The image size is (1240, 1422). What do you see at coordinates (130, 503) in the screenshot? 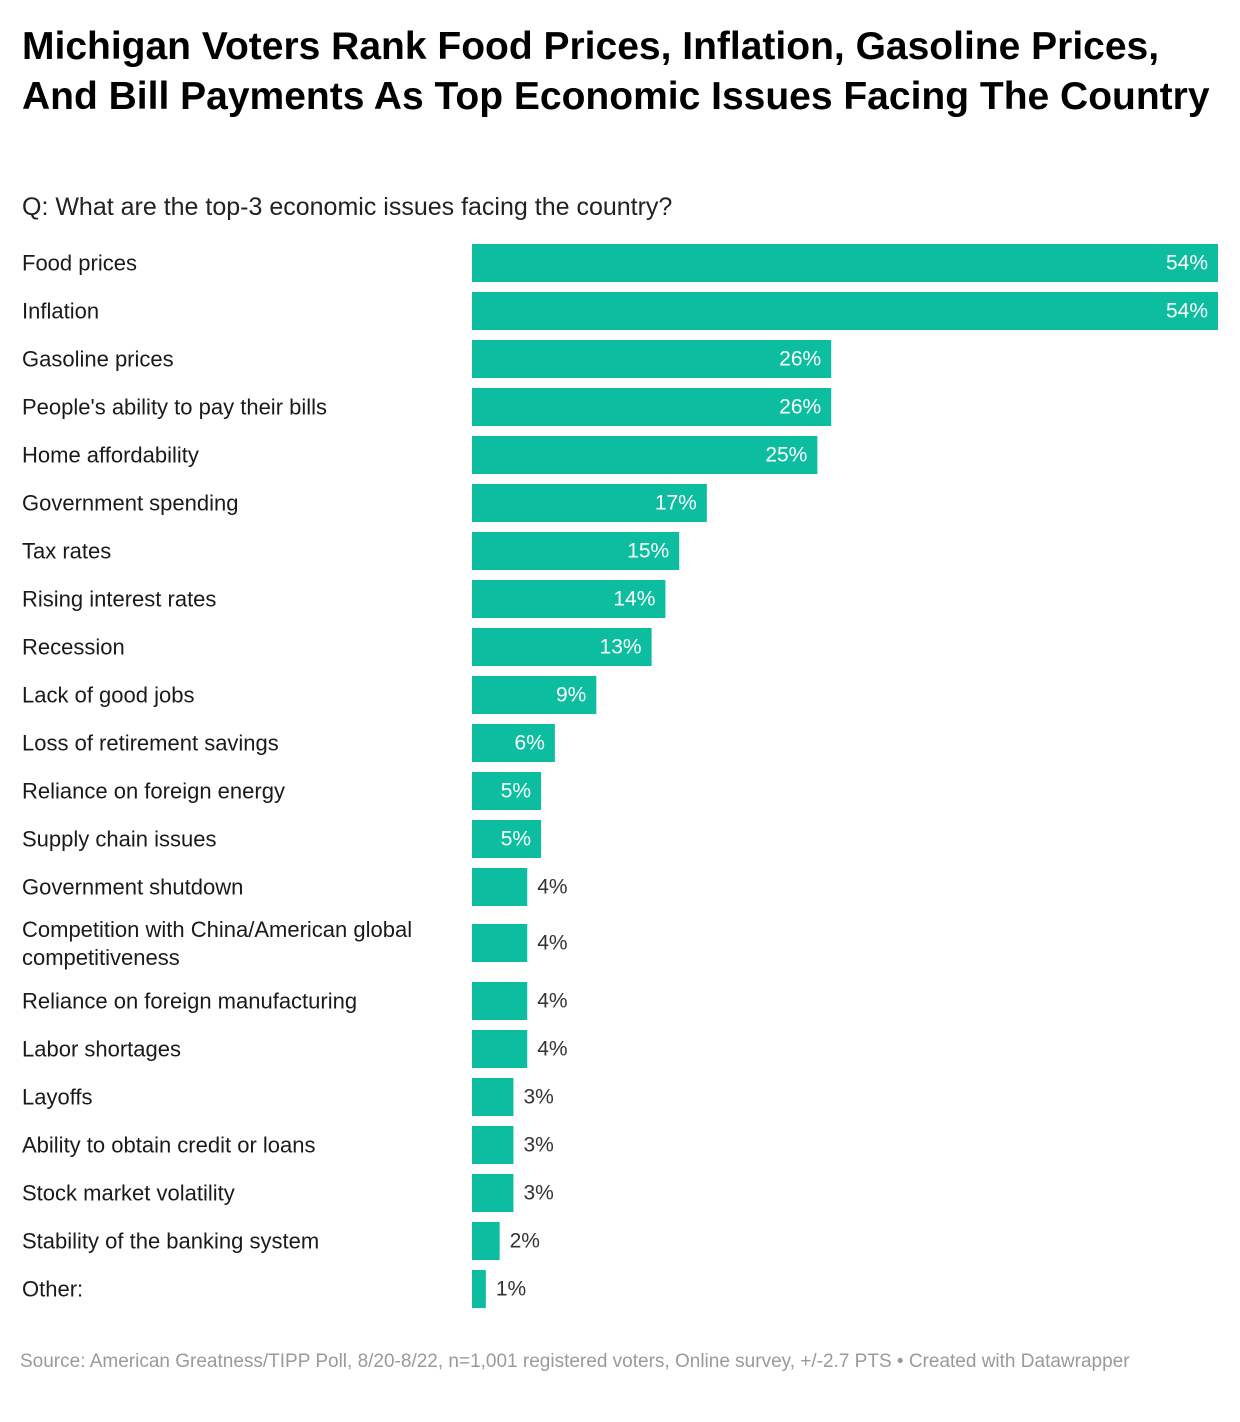
I see `category-label: Government spending` at bounding box center [130, 503].